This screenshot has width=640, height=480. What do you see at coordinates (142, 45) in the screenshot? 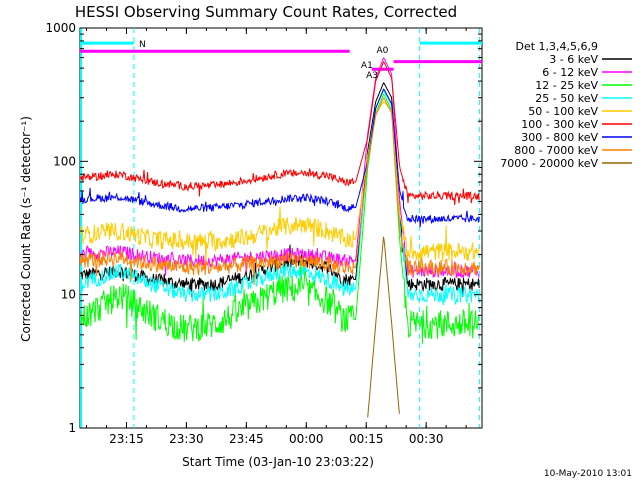
I see `annotation-label: N` at bounding box center [142, 45].